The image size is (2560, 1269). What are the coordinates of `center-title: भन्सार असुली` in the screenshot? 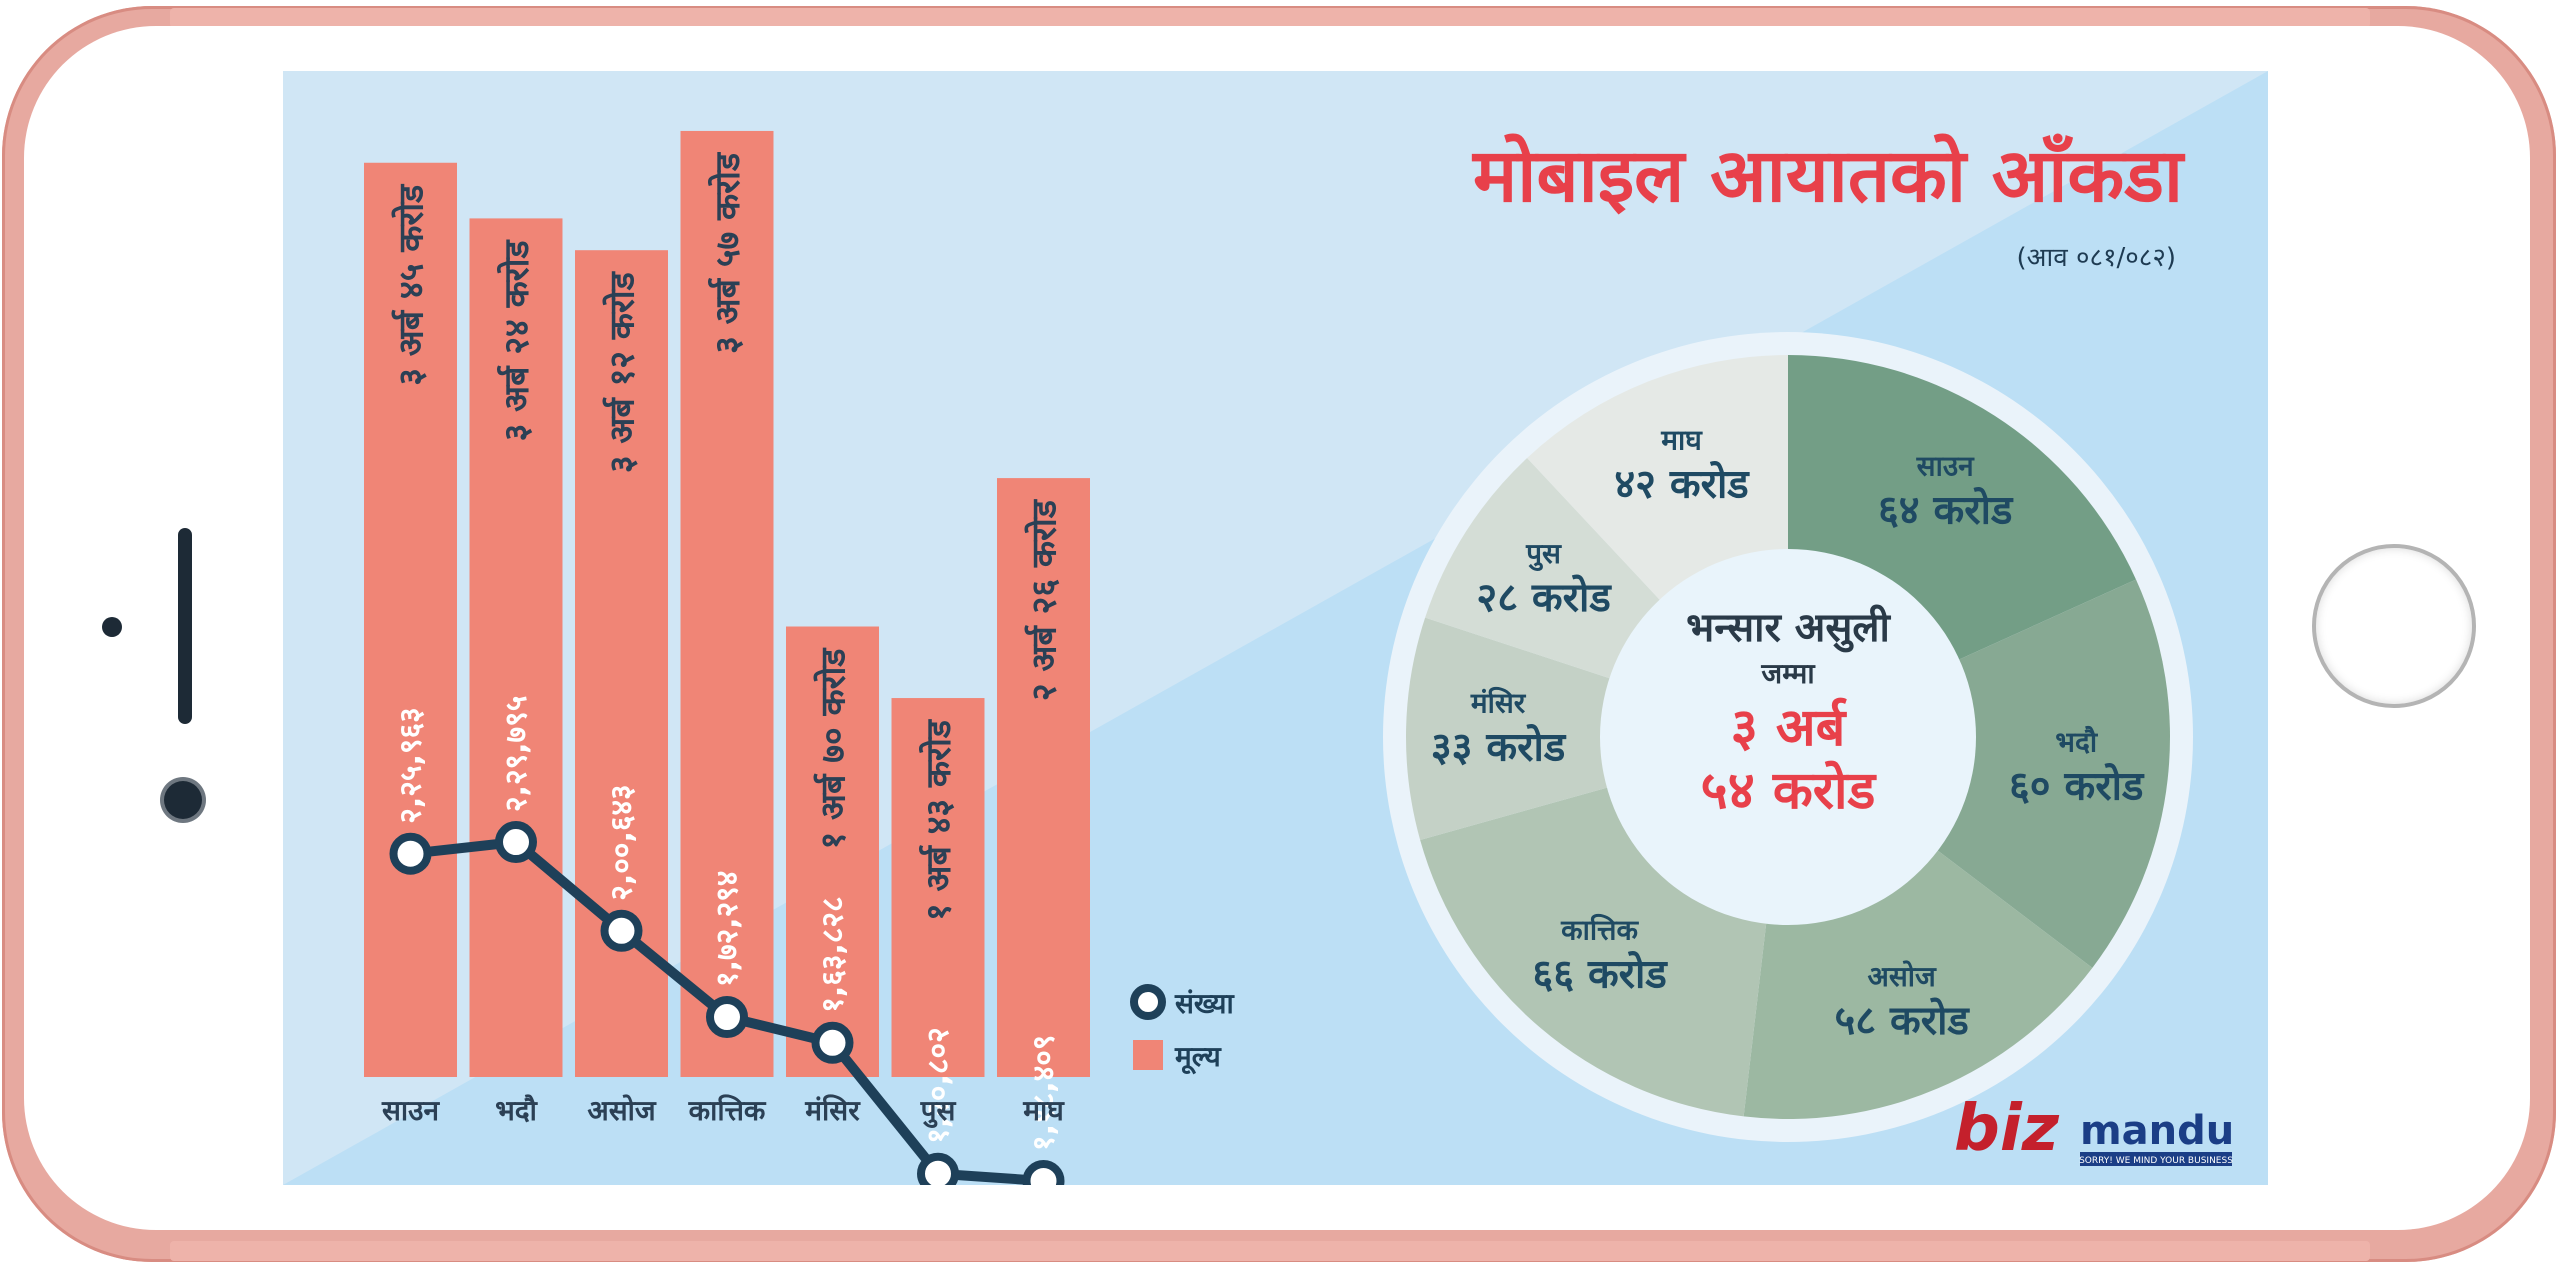 It's located at (1788, 628).